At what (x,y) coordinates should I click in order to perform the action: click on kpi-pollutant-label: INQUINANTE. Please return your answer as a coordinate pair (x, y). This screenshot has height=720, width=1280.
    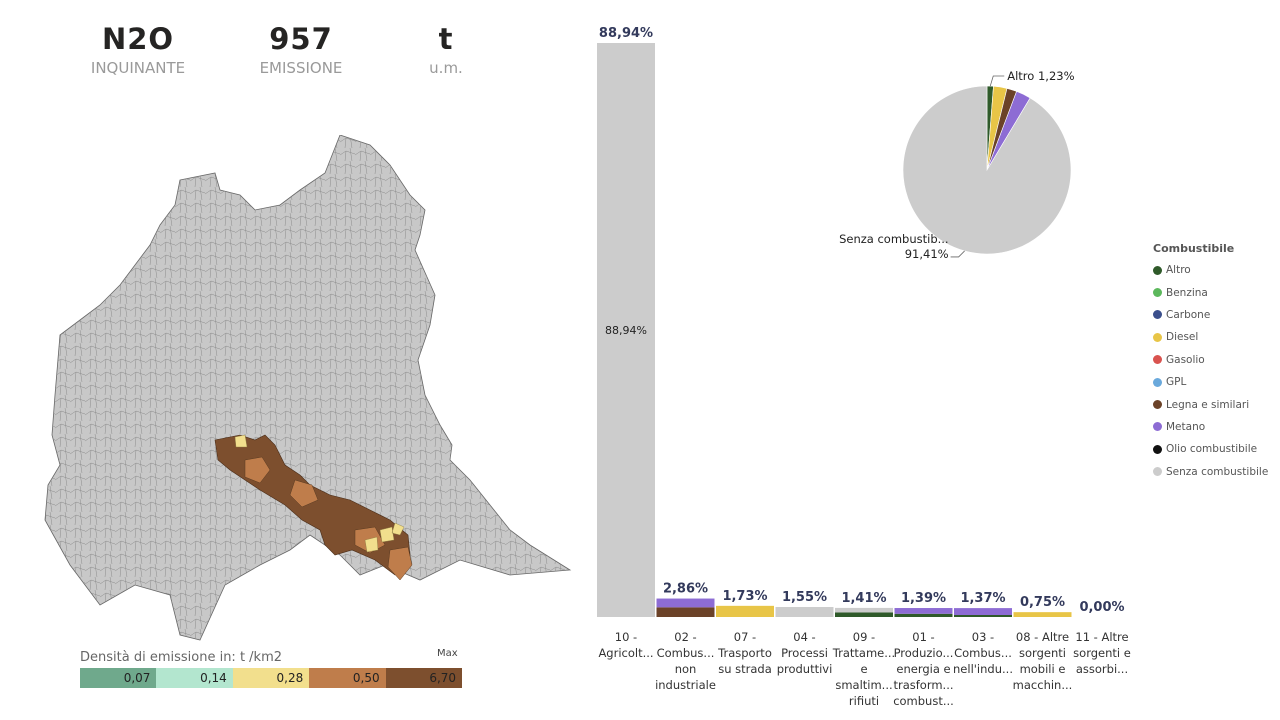
    Looking at the image, I should click on (138, 68).